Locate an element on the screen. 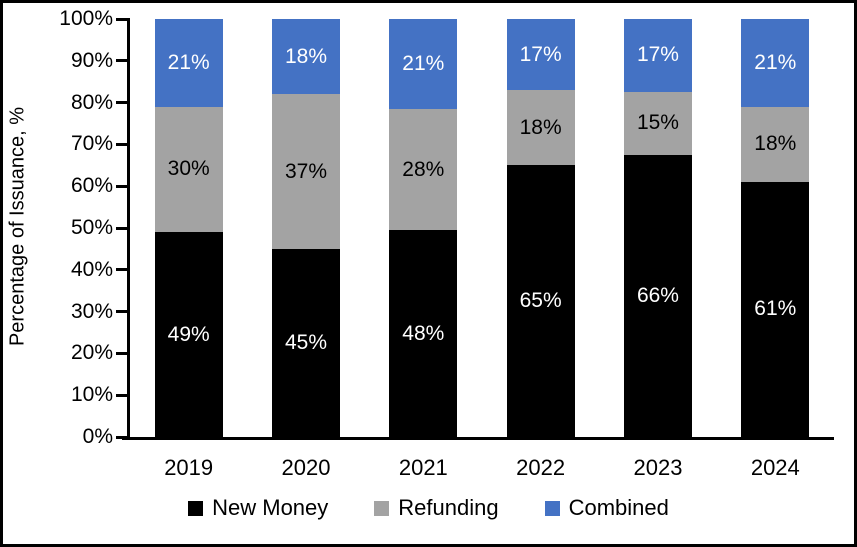 The height and width of the screenshot is (547, 857). legend-swatch-new-money is located at coordinates (196, 508).